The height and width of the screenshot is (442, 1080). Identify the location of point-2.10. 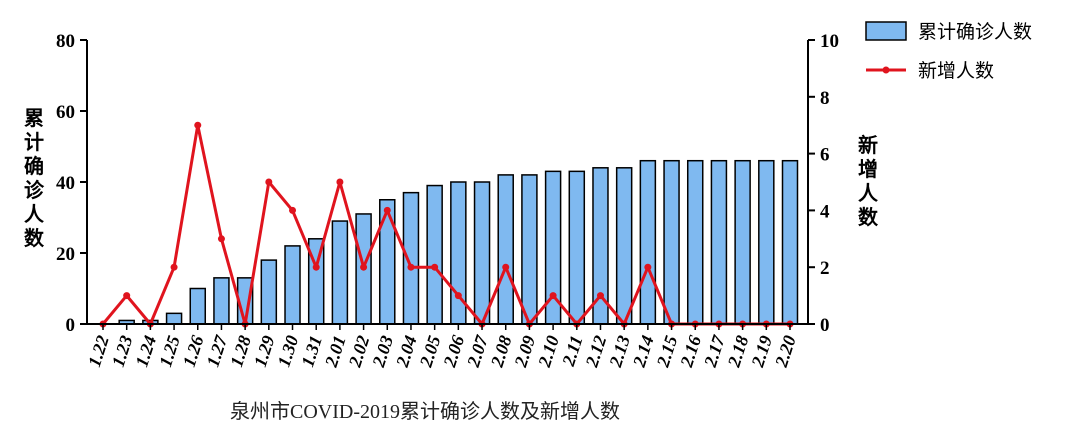
(553, 296).